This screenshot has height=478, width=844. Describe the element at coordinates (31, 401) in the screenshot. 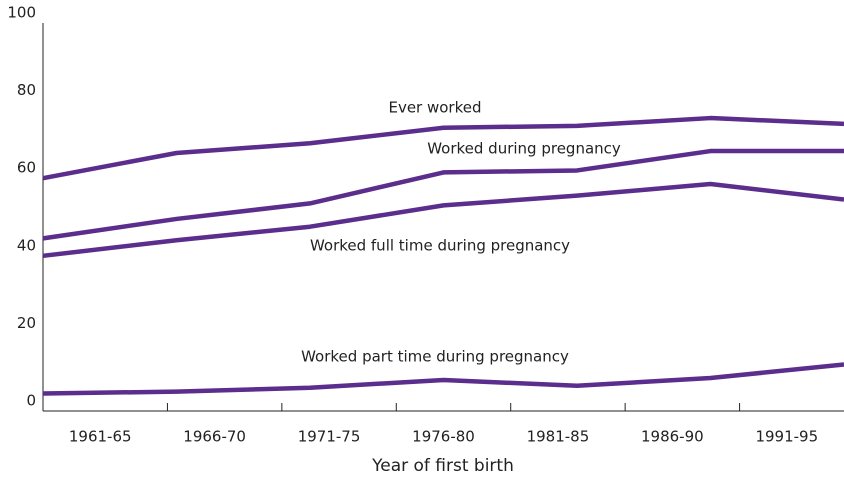

I see `y-tick-label: 0` at that location.